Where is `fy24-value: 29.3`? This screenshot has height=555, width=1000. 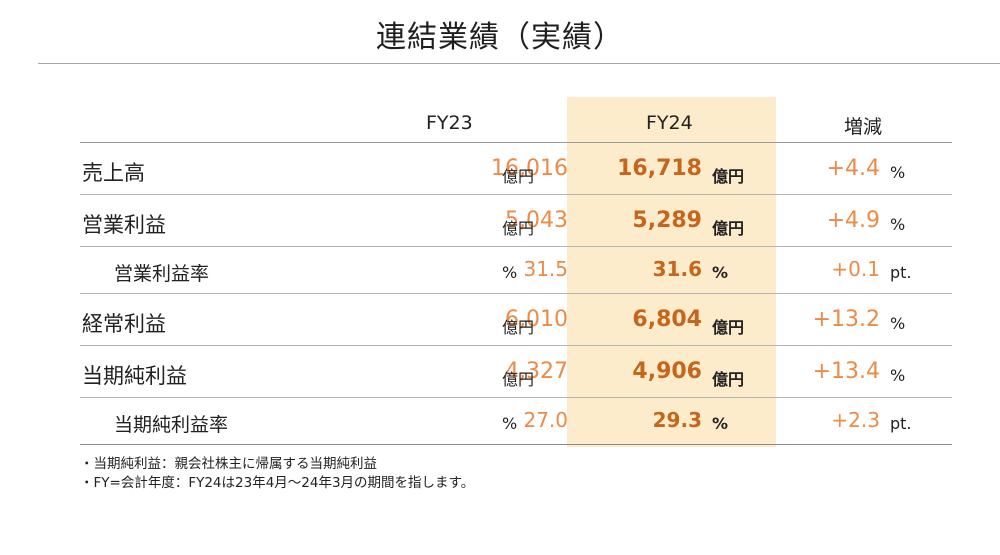 fy24-value: 29.3 is located at coordinates (677, 420).